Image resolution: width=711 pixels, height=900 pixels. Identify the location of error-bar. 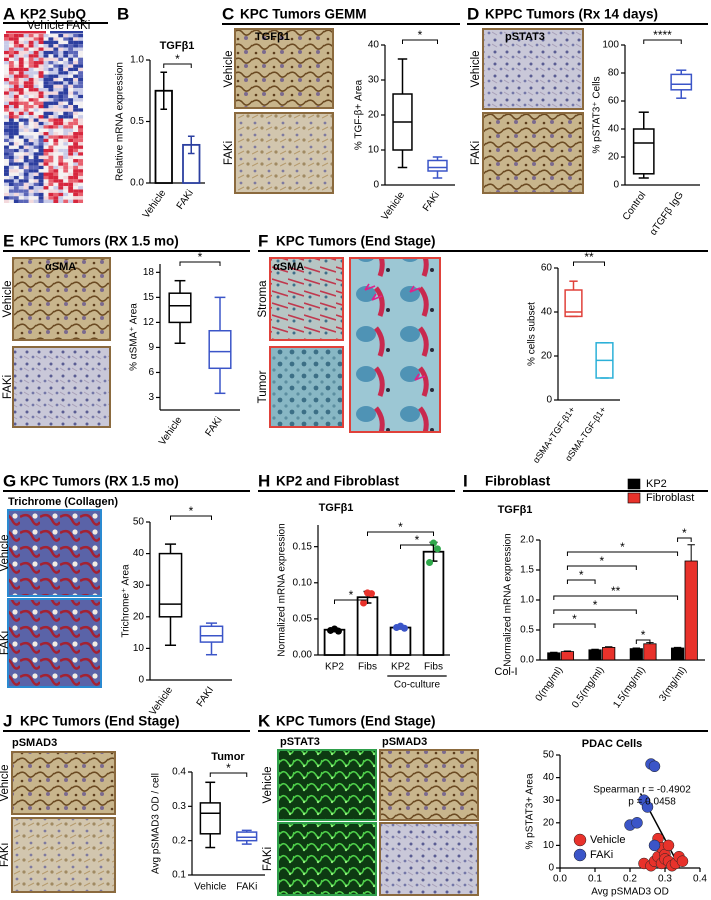
(608, 647).